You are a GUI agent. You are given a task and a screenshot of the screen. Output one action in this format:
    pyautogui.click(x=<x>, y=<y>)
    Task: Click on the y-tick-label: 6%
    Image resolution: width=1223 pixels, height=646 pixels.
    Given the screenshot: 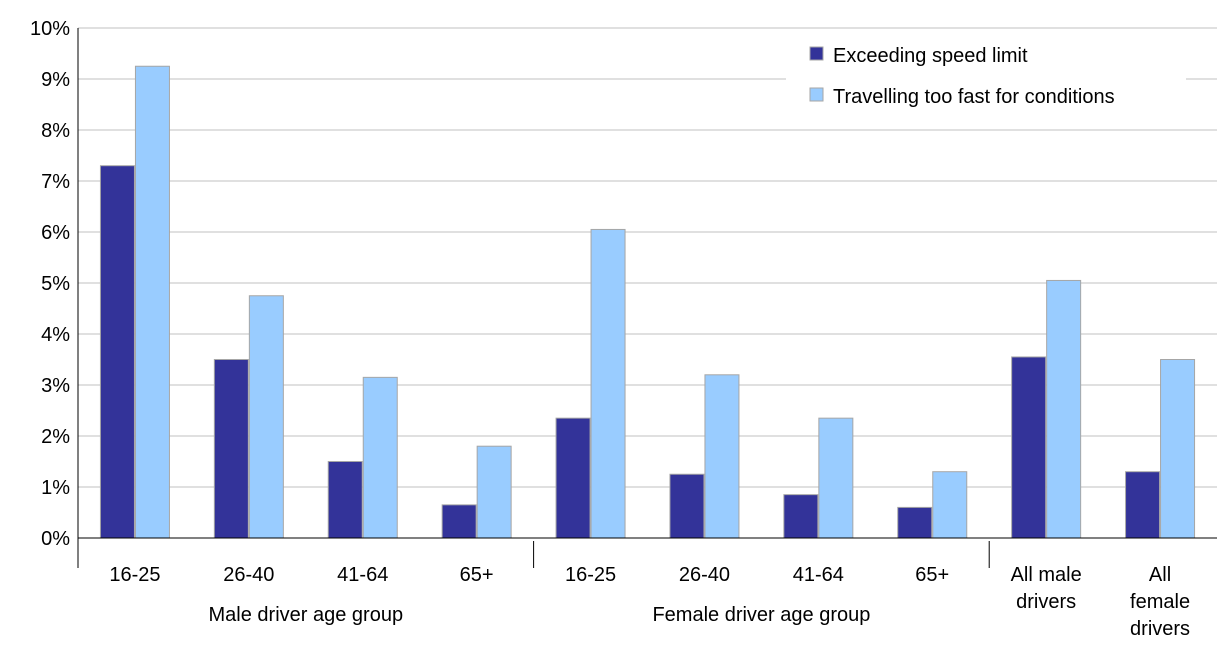 What is the action you would take?
    pyautogui.click(x=55, y=233)
    